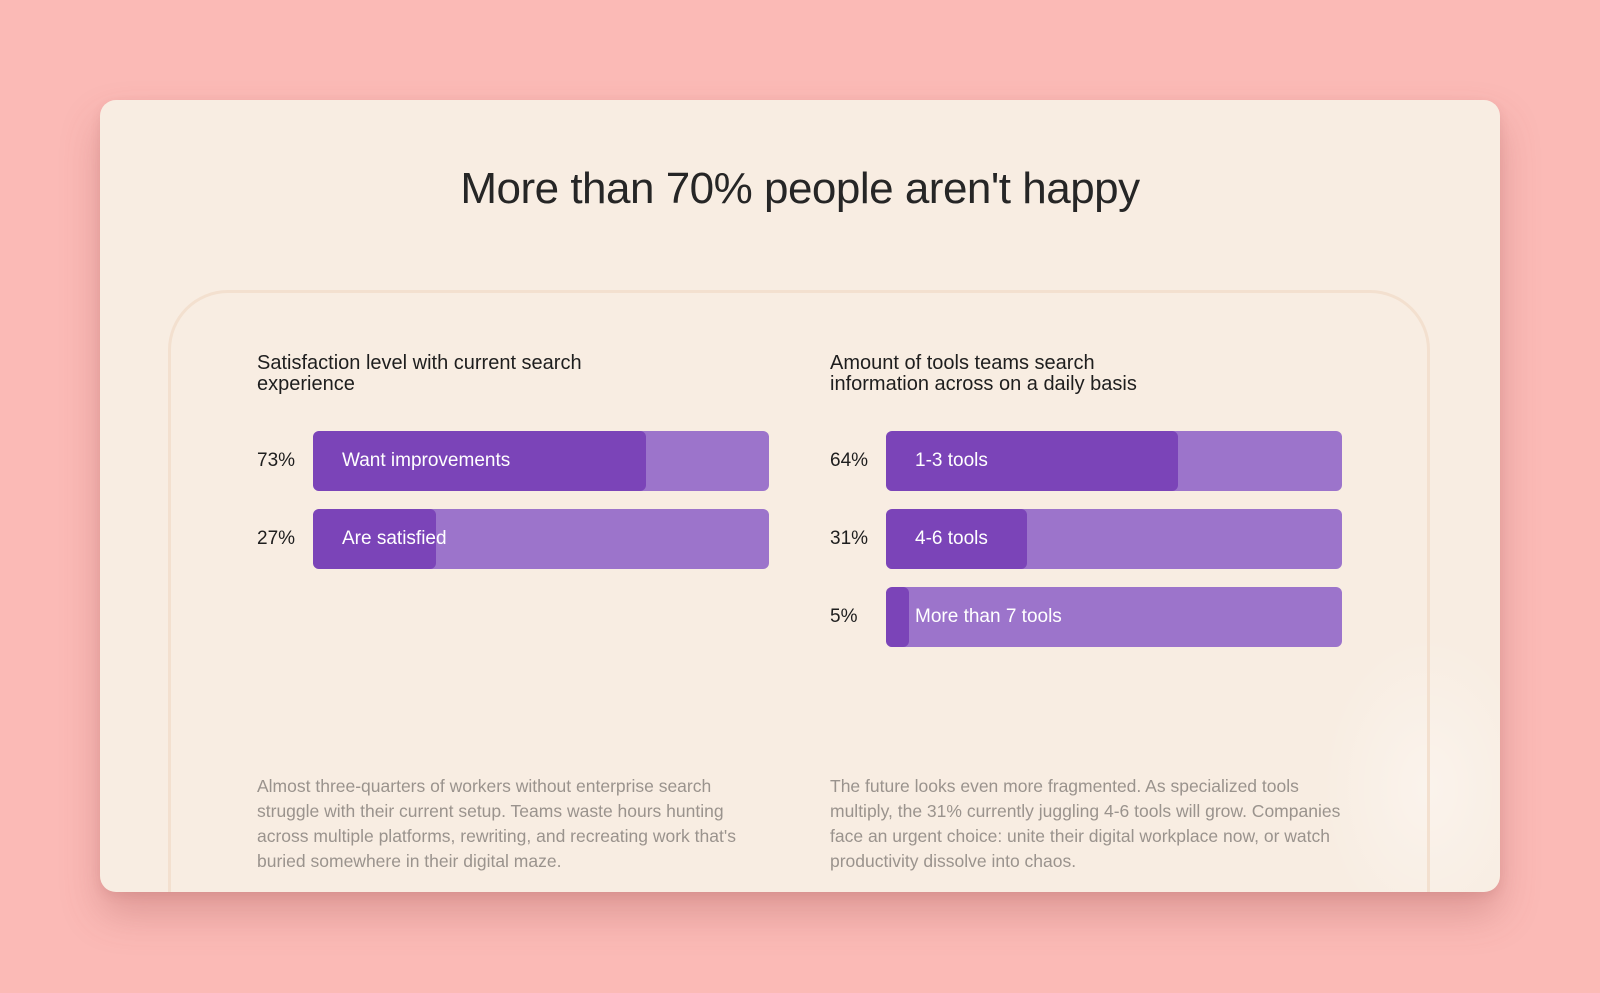 The width and height of the screenshot is (1600, 993). I want to click on bar-row: 27% Are satisfied, so click(513, 539).